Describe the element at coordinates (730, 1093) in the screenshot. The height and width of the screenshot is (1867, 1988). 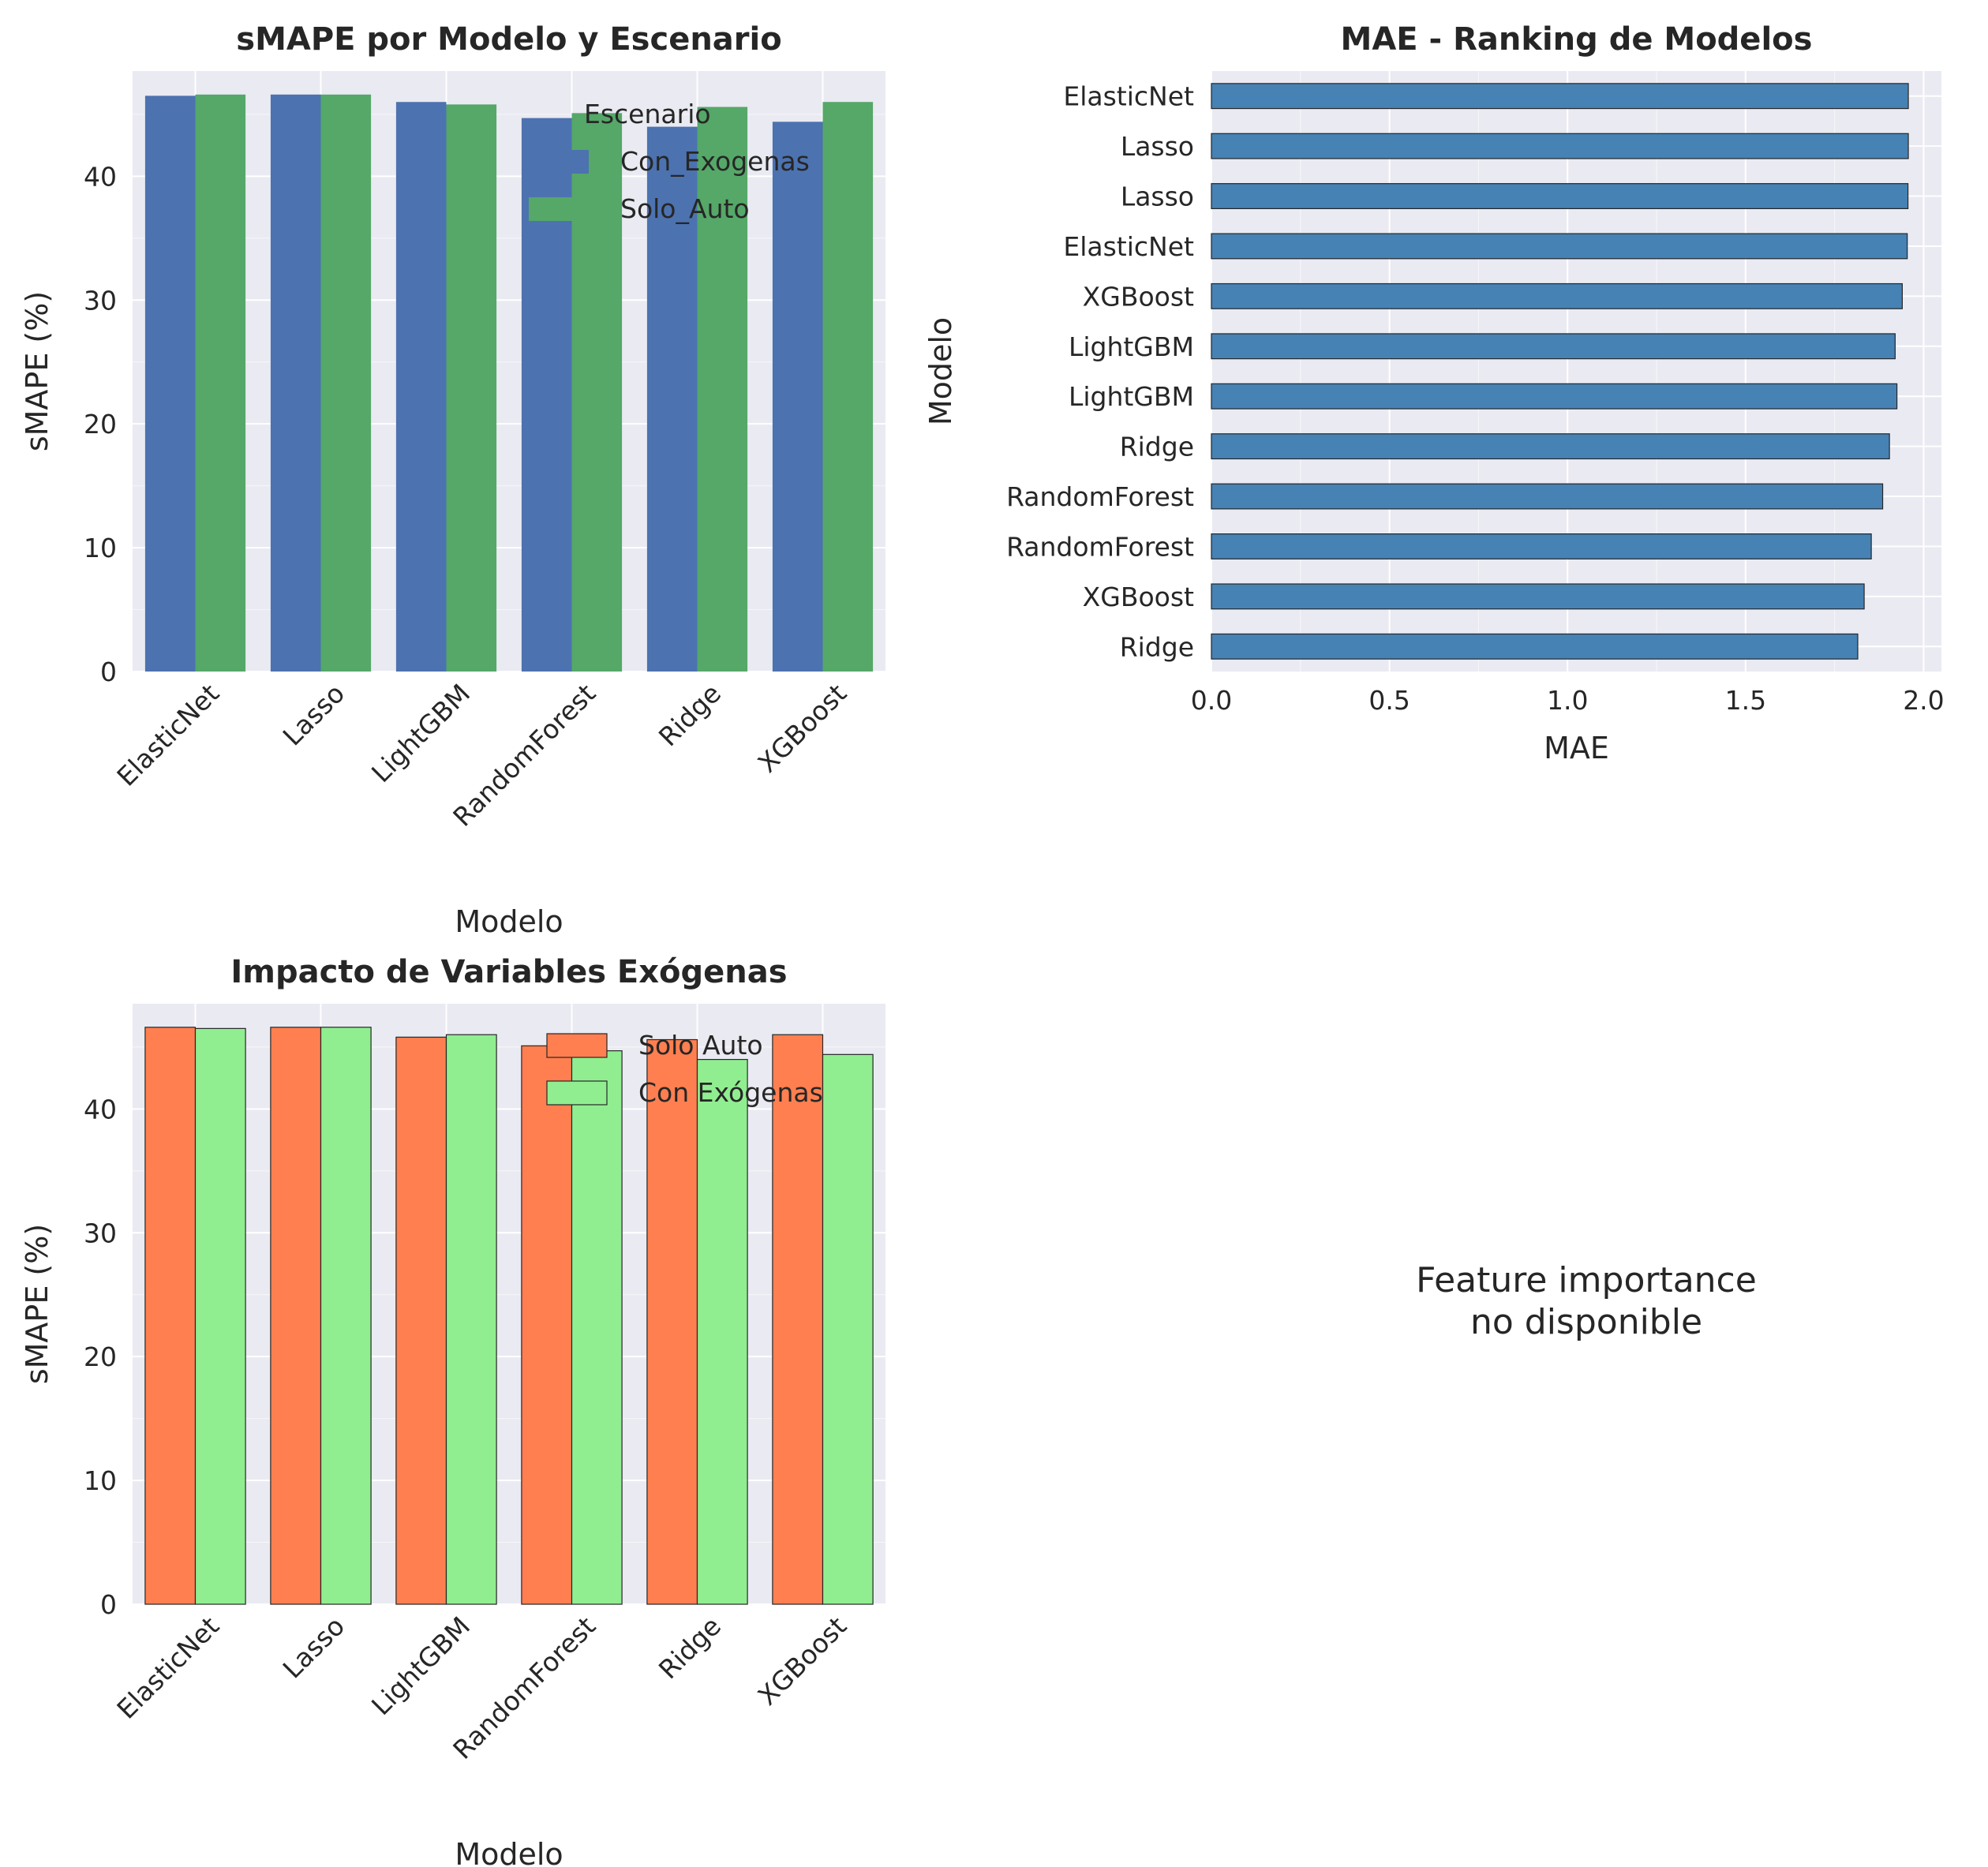
I see `legend-label: Con Exógenas` at that location.